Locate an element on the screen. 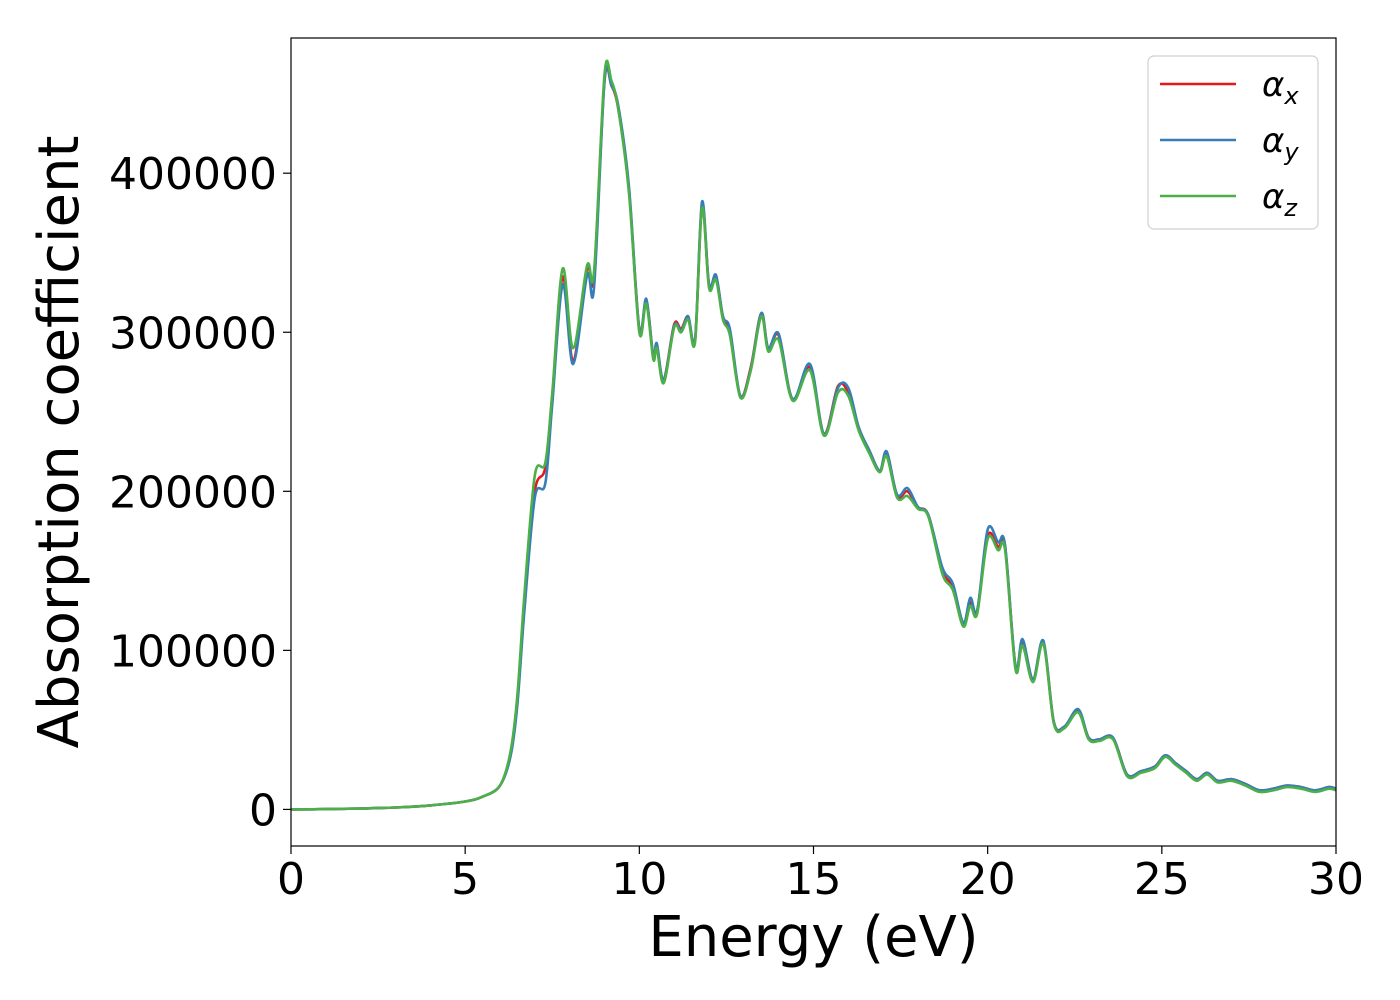 Image resolution: width=1400 pixels, height=1000 pixels. legend-label-alpha-z: αz is located at coordinates (1280, 199).